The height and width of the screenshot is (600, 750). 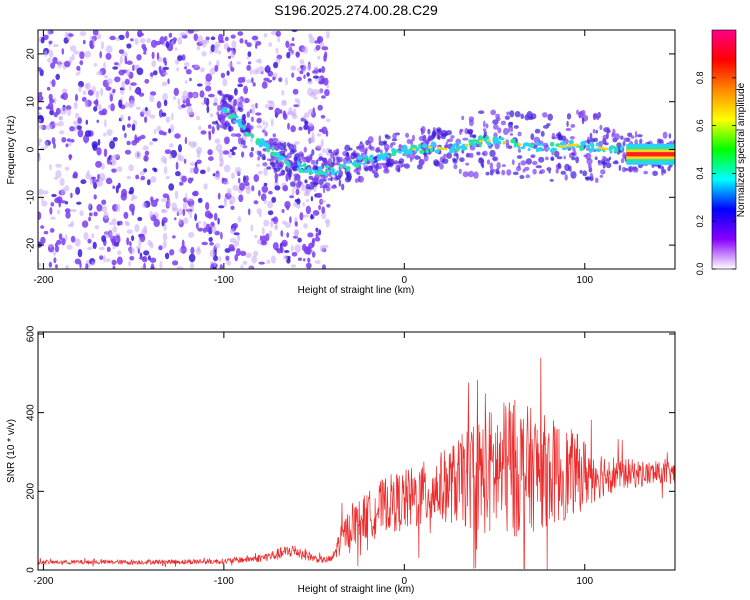 I want to click on y-tick-label: 600, so click(x=31, y=333).